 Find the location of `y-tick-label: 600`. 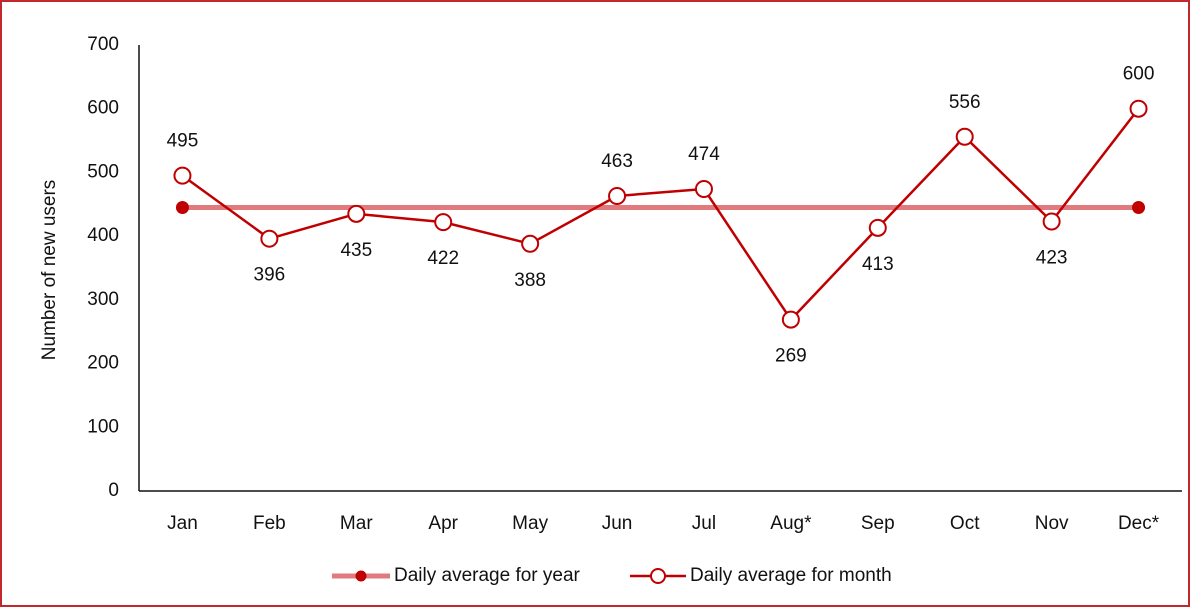

y-tick-label: 600 is located at coordinates (103, 108).